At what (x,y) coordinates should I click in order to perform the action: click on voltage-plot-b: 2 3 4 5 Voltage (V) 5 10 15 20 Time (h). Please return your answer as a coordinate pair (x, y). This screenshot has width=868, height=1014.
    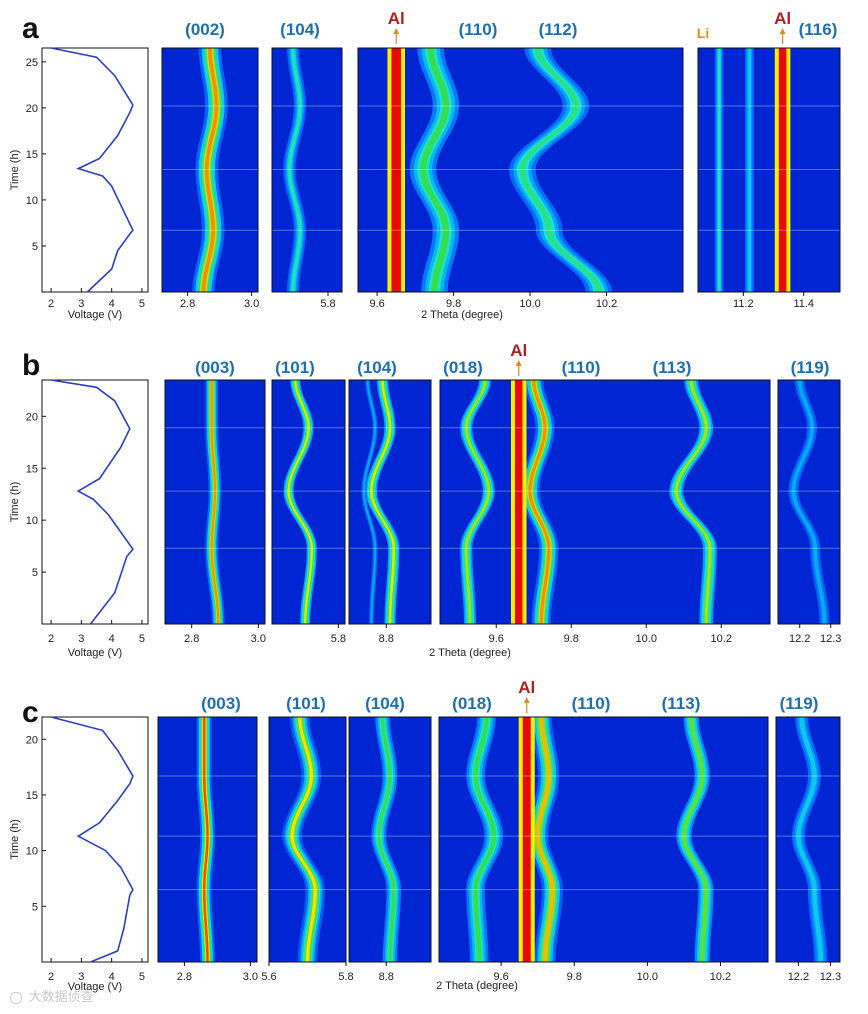
    Looking at the image, I should click on (79, 519).